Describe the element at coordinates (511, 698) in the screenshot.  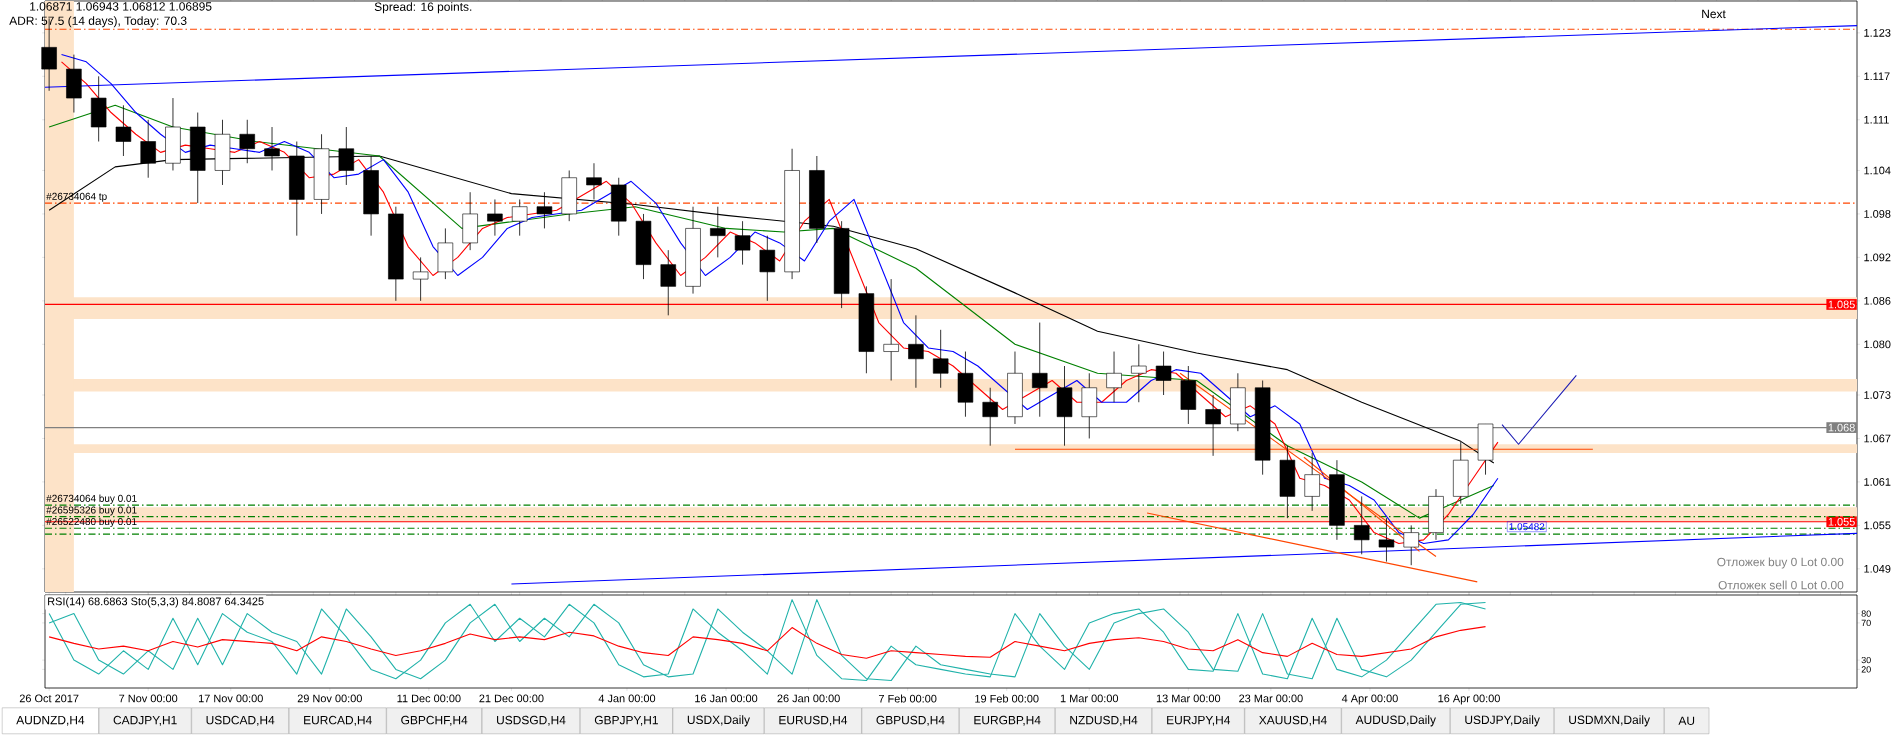
I see `x-tick-label: 21 Dec 00:00` at that location.